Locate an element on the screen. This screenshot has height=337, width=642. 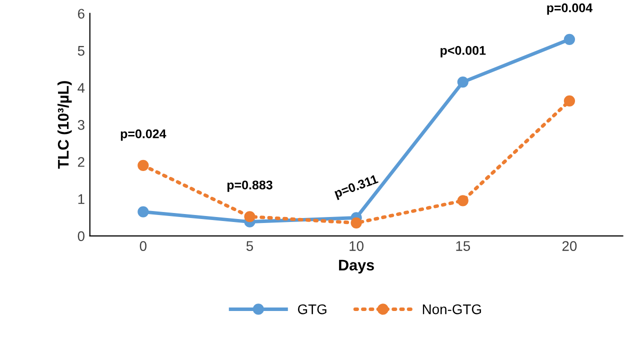
annotation: p=0.004 is located at coordinates (569, 9).